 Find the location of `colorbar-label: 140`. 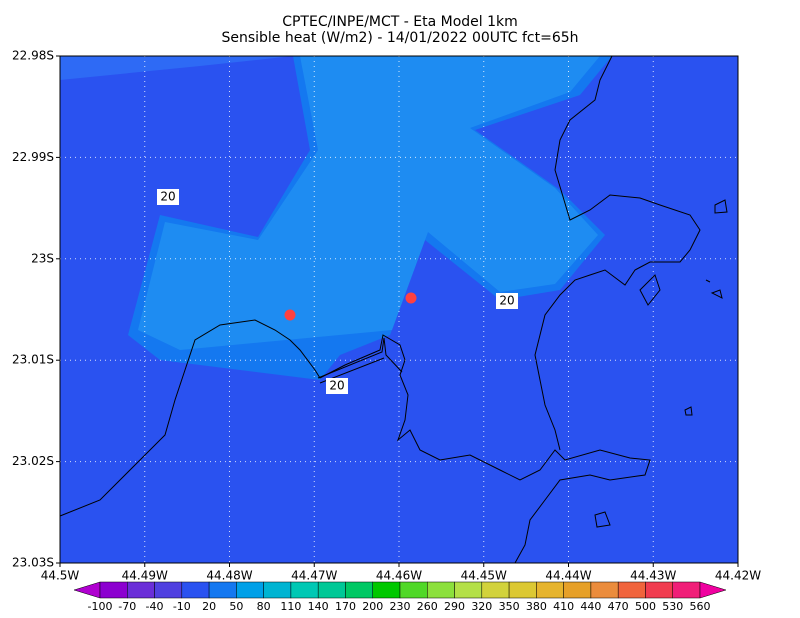

colorbar-label: 140 is located at coordinates (318, 606).